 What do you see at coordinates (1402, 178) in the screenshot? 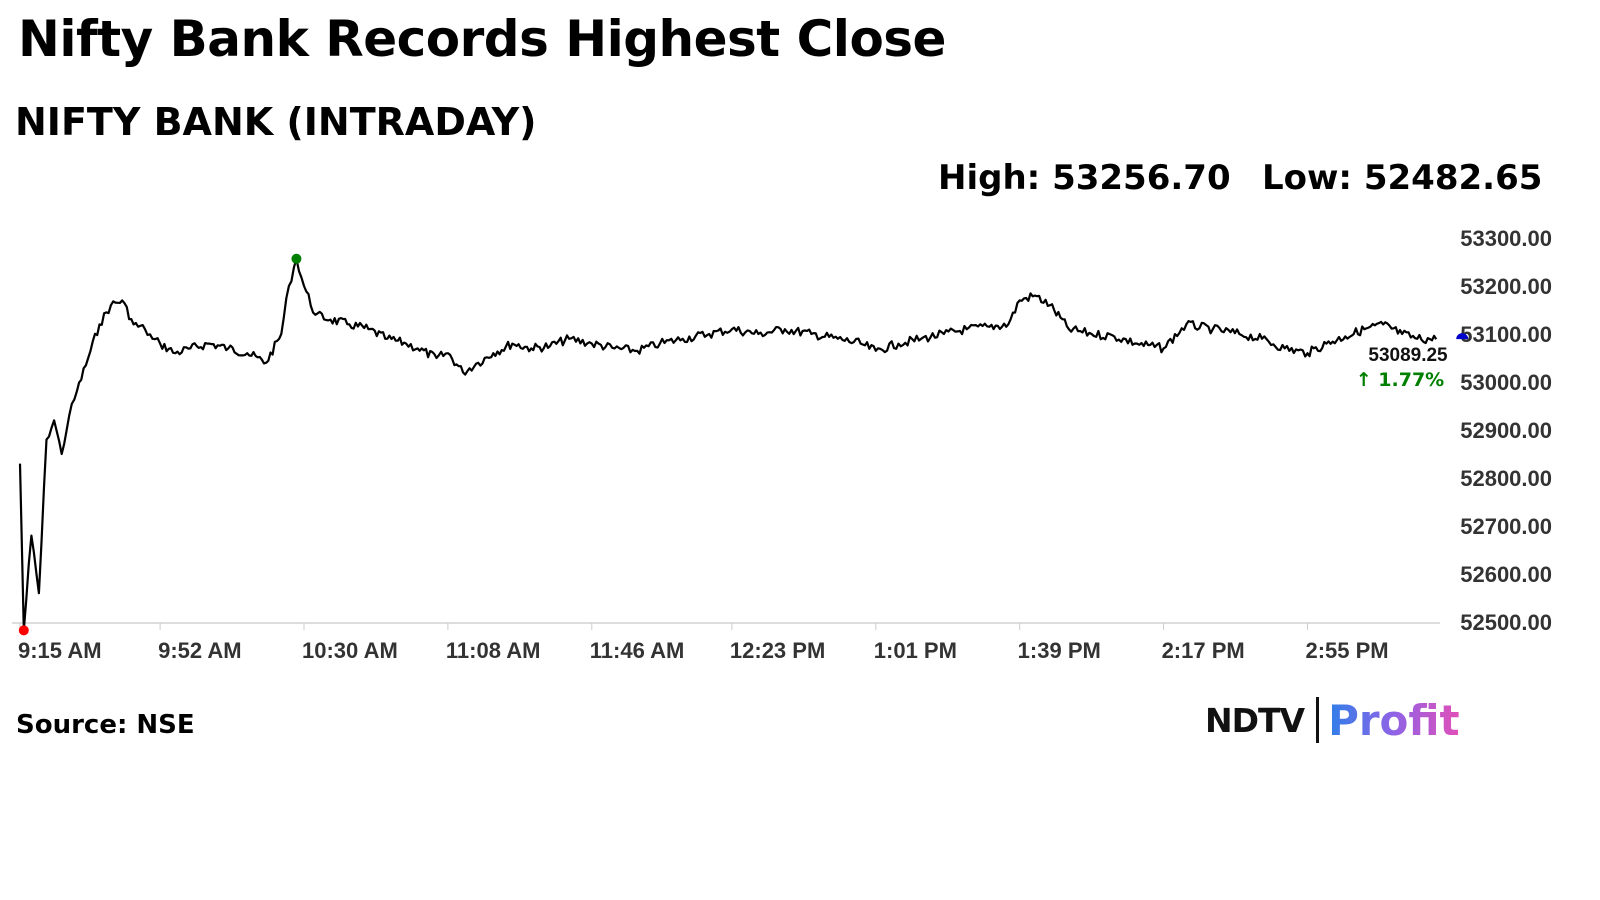
I see `low-stat: Low: 52482.65` at bounding box center [1402, 178].